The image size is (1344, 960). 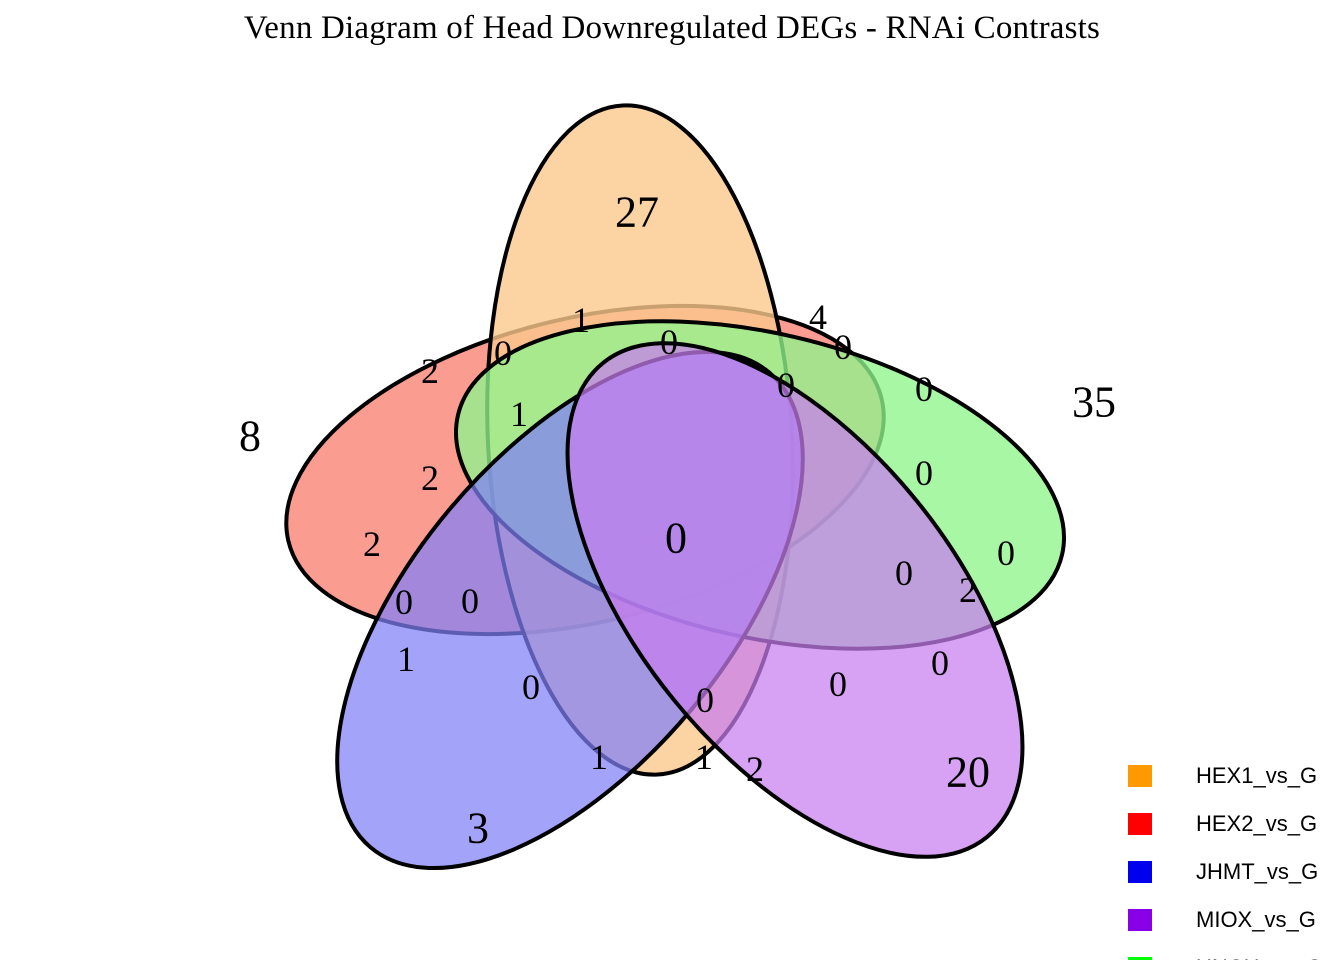 What do you see at coordinates (430, 371) in the screenshot?
I see `venn-count-r-d: 2` at bounding box center [430, 371].